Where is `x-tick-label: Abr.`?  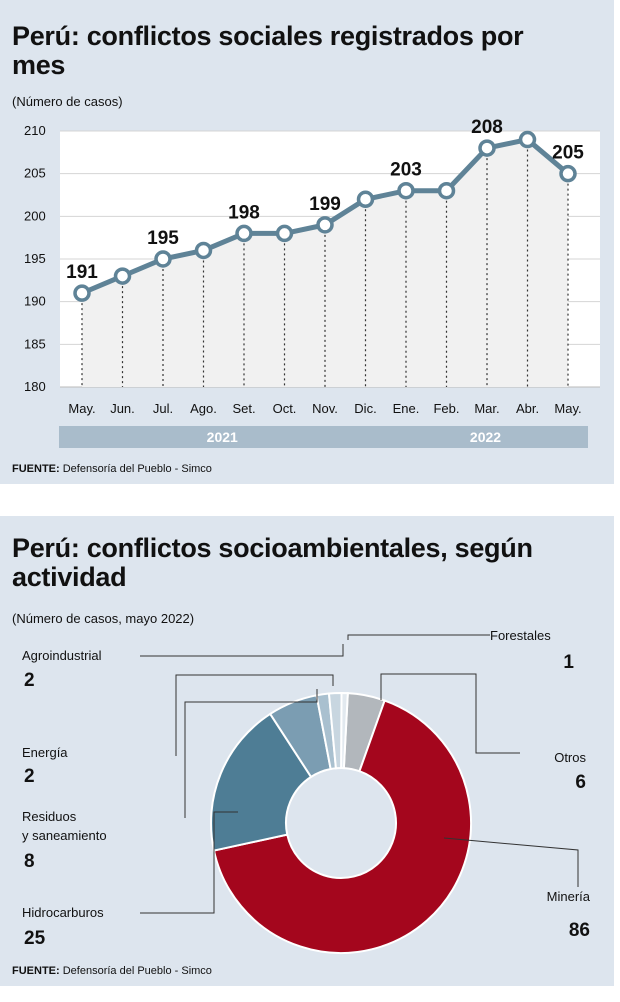
x-tick-label: Abr. is located at coordinates (527, 408).